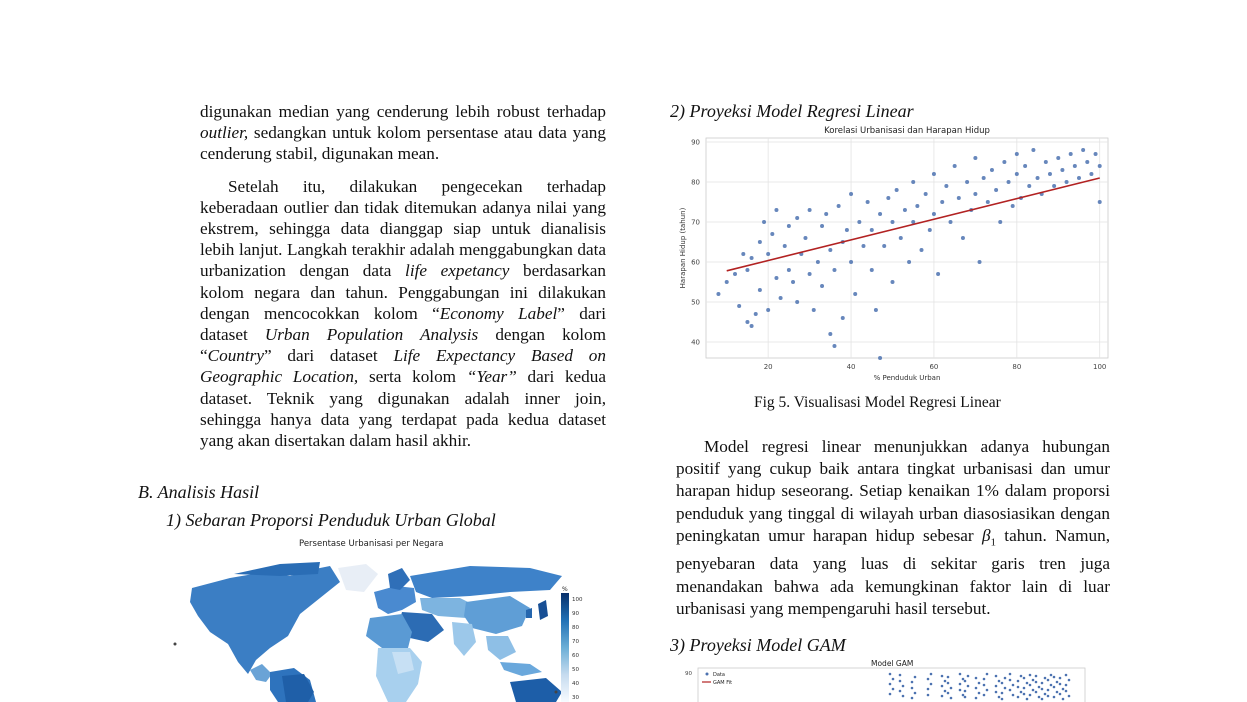 The height and width of the screenshot is (702, 1247). I want to click on map-region-central-america, so click(261, 673).